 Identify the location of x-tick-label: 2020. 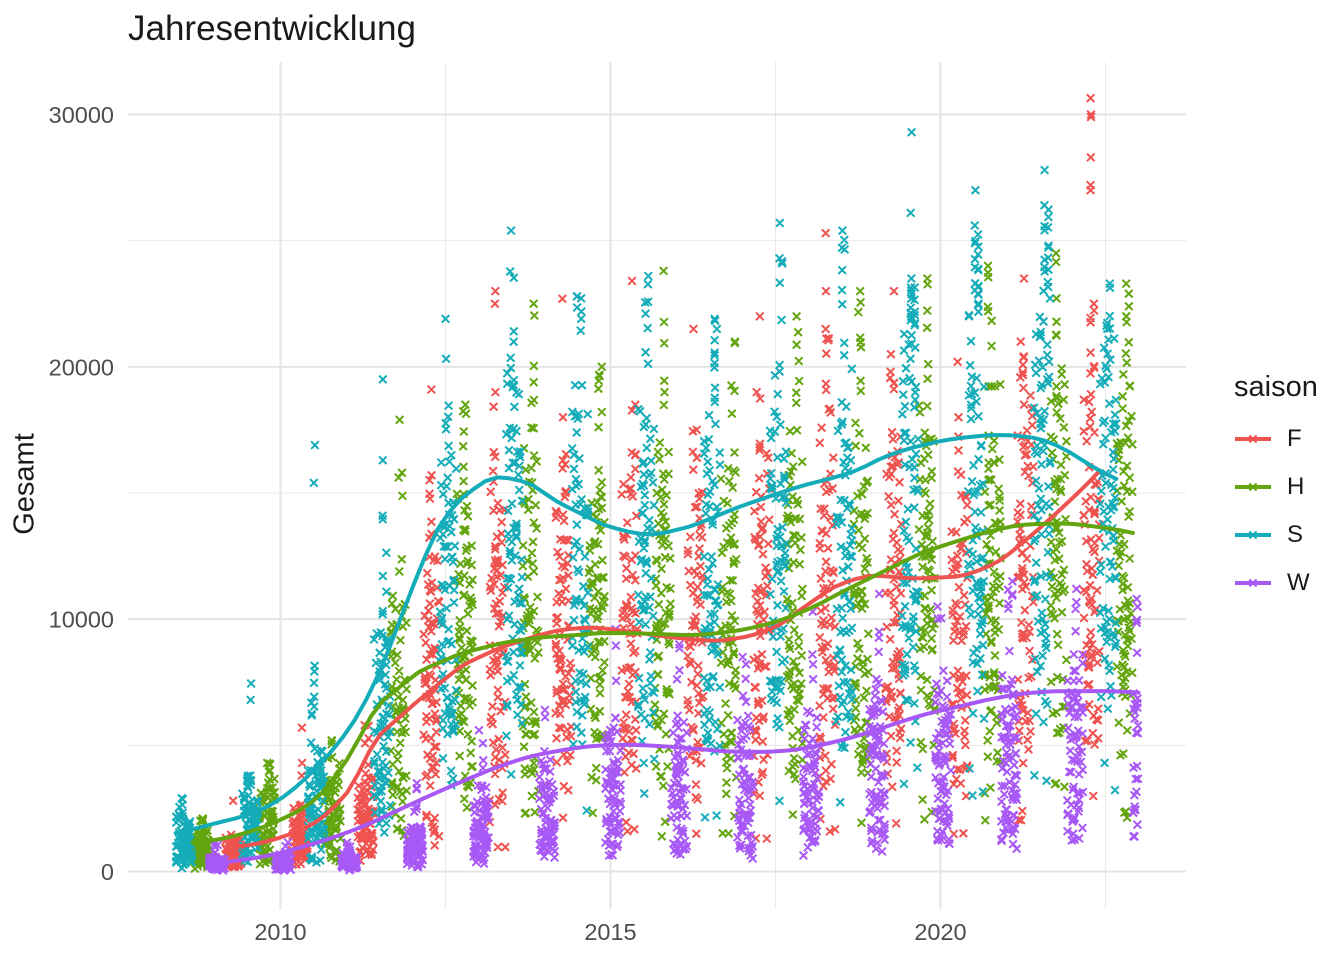
(940, 932).